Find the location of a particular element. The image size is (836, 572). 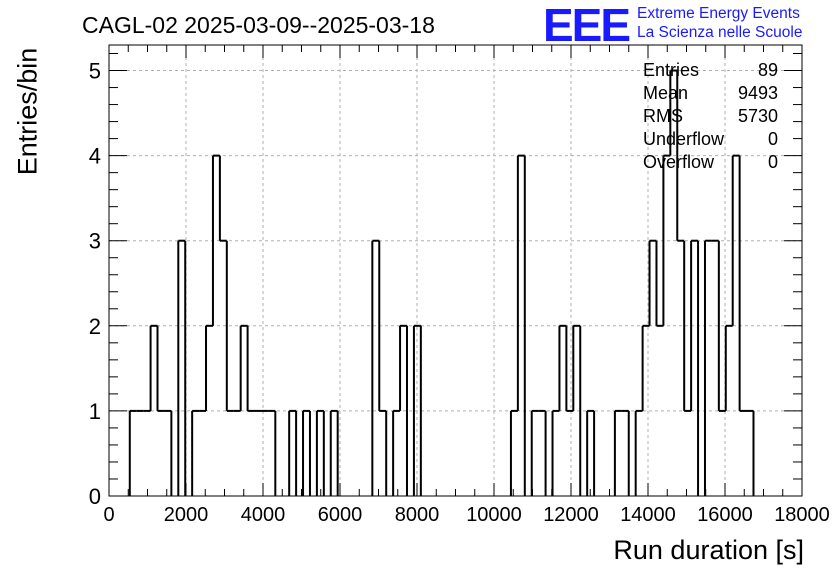

stat-overflow-value: 0 is located at coordinates (772, 162).